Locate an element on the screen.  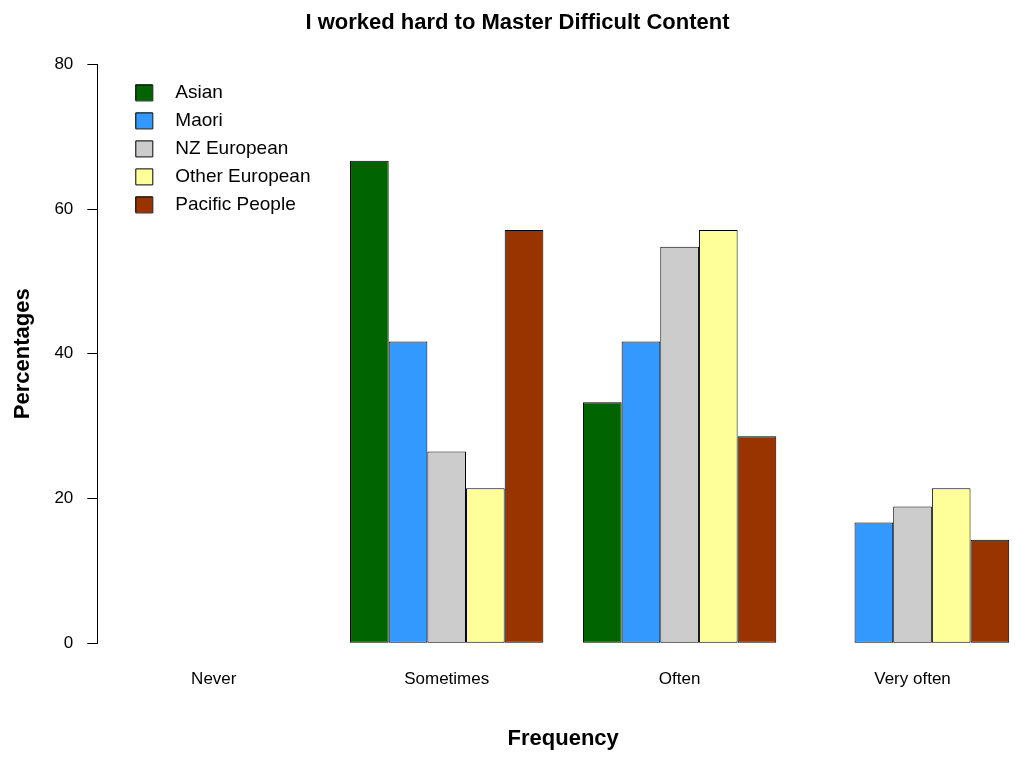
y-tick-label: 60 is located at coordinates (64, 208).